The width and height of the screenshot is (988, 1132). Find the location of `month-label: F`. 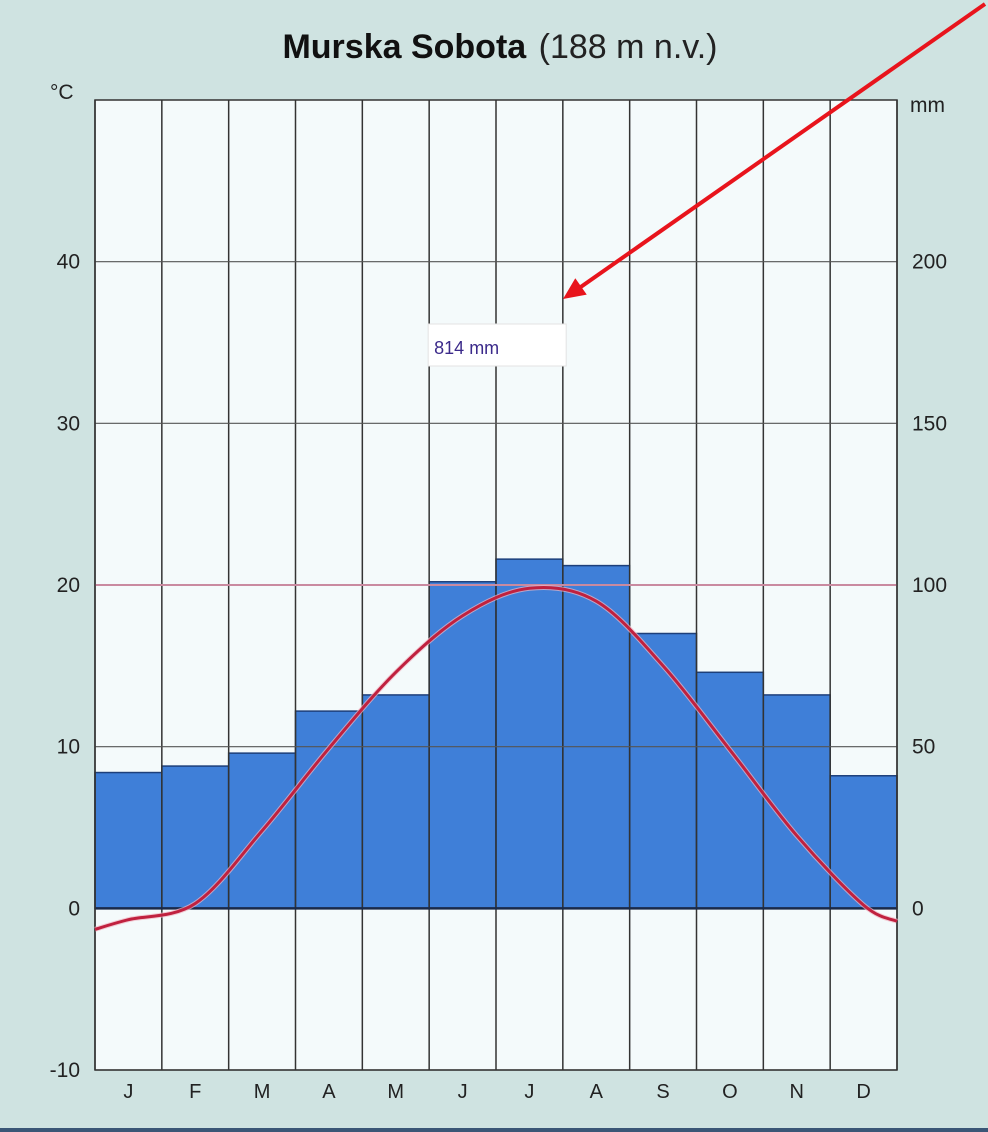

month-label: F is located at coordinates (195, 1092).